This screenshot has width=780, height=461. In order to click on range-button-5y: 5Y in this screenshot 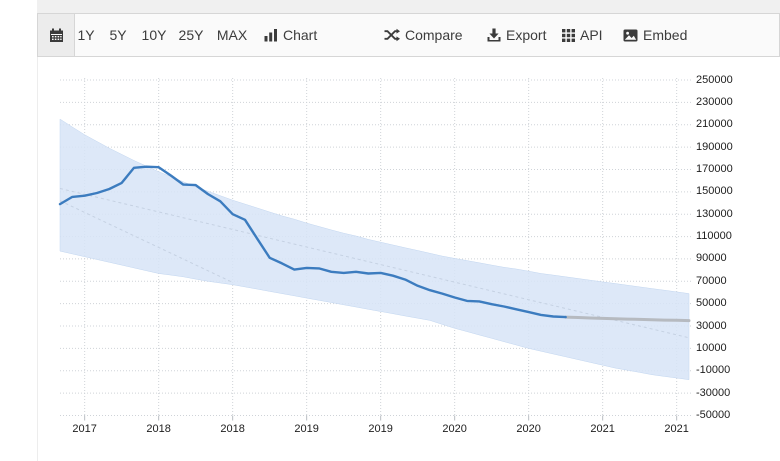, I will do `click(118, 35)`.